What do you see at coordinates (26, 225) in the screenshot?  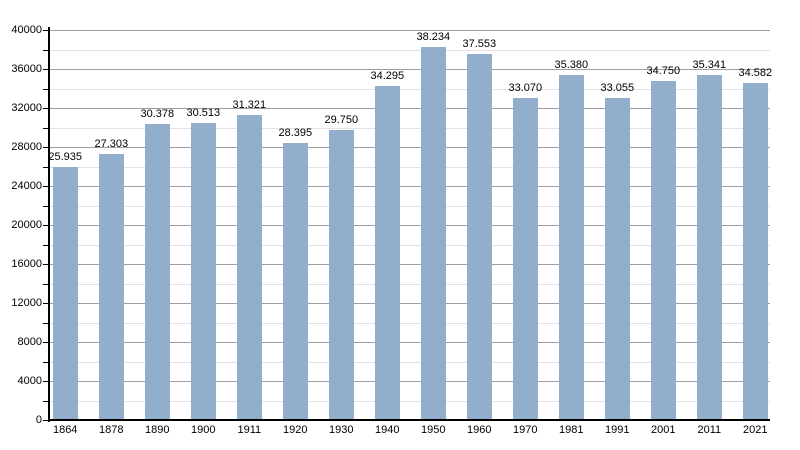 I see `y-axis-tick-label: 20000` at bounding box center [26, 225].